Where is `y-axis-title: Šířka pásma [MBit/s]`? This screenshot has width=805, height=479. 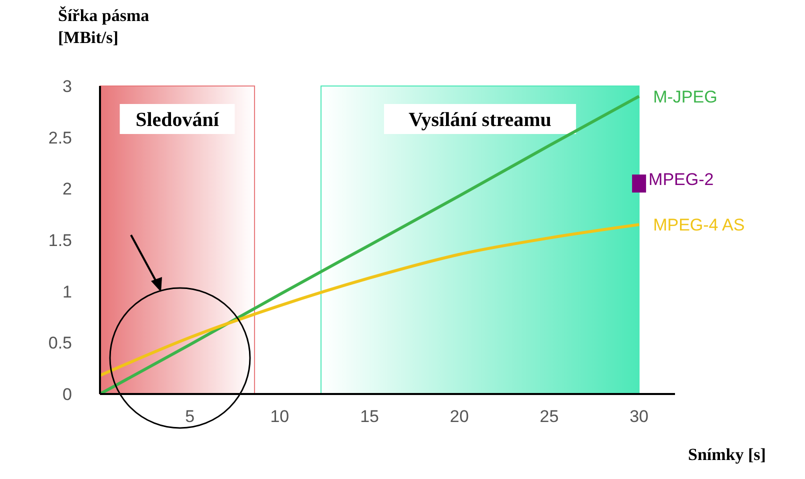
y-axis-title: Šířka pásma [MBit/s] is located at coordinates (104, 27).